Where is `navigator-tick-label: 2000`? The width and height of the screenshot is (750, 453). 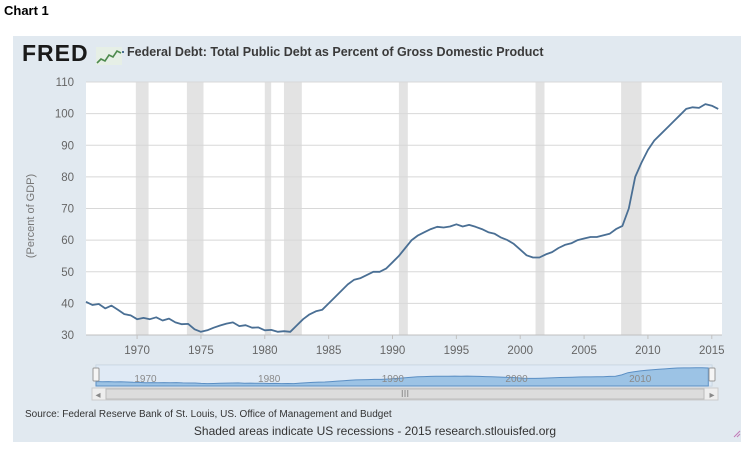 navigator-tick-label: 2000 is located at coordinates (516, 379).